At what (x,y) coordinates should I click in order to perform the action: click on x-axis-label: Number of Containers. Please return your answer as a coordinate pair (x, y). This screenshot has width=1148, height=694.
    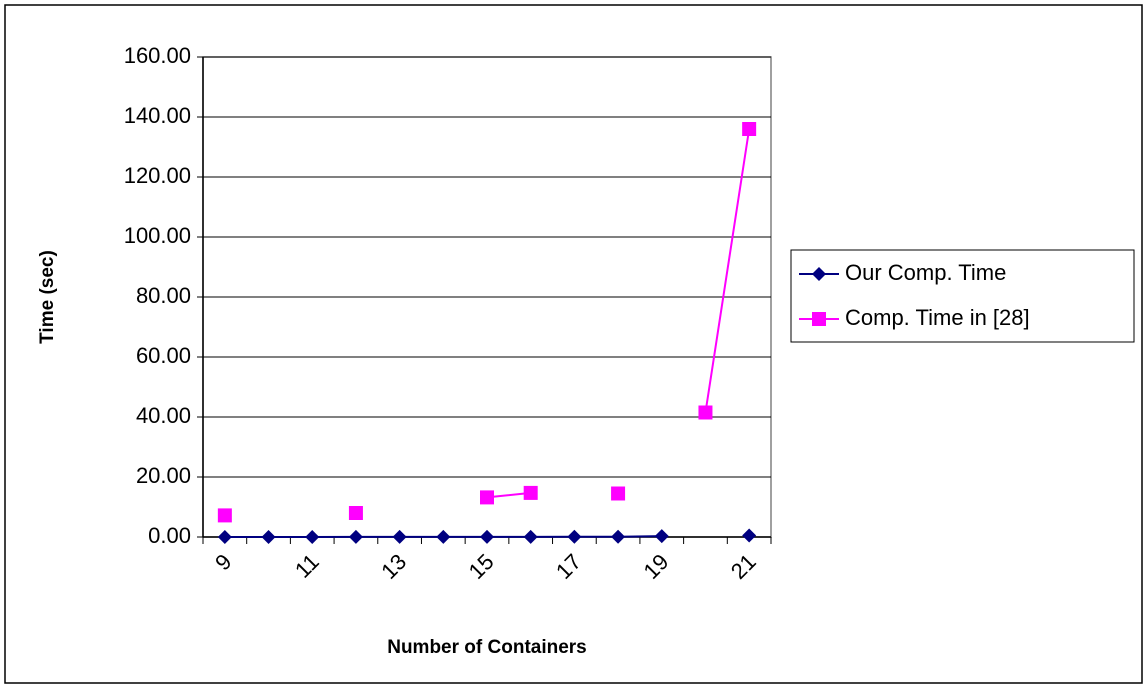
    Looking at the image, I should click on (487, 647).